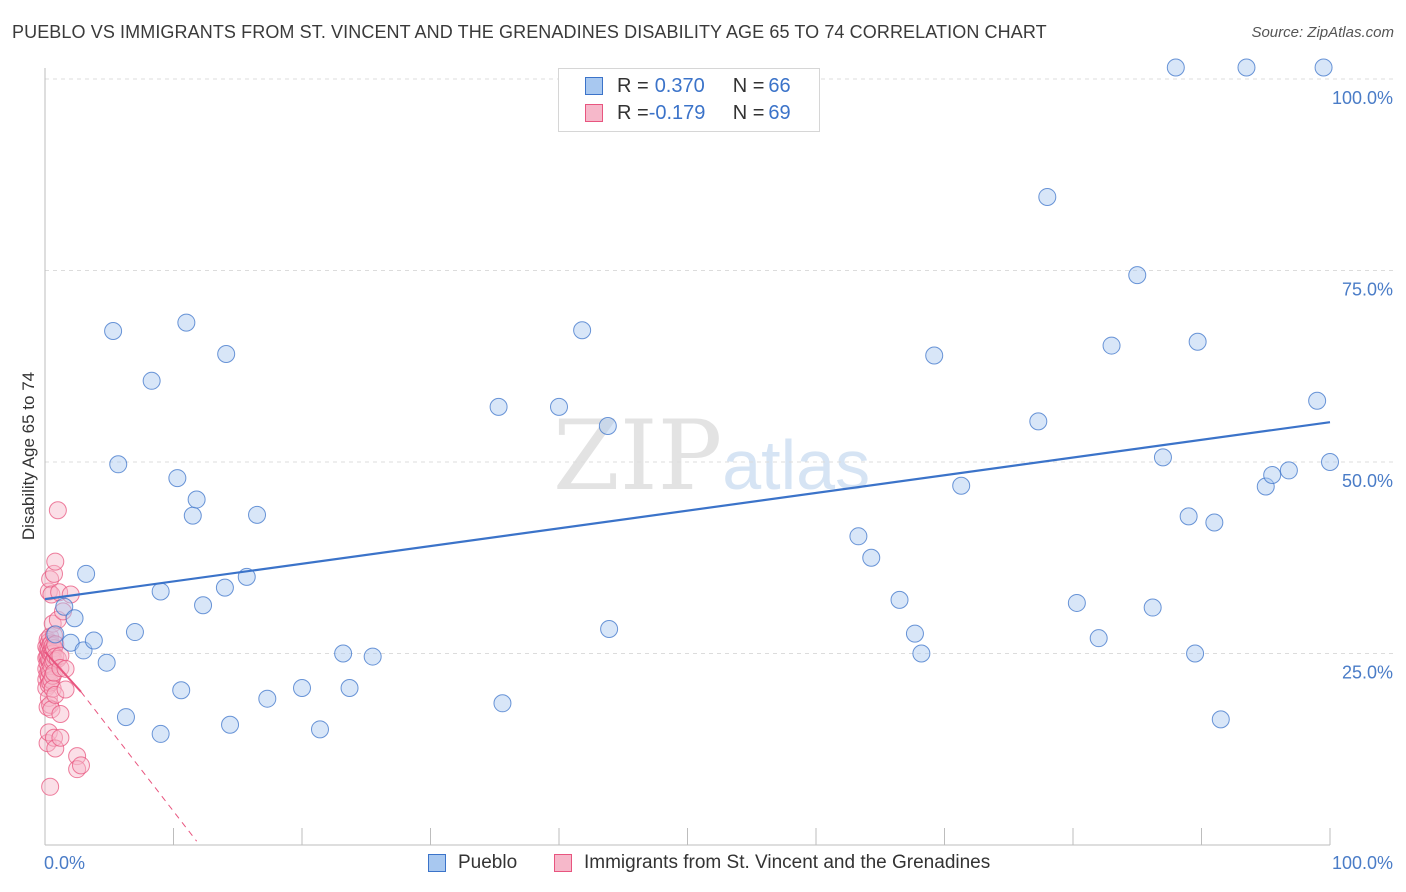 This screenshot has height=892, width=1406. Describe the element at coordinates (63, 672) in the screenshot. I see `immigrants-trend-line` at that location.